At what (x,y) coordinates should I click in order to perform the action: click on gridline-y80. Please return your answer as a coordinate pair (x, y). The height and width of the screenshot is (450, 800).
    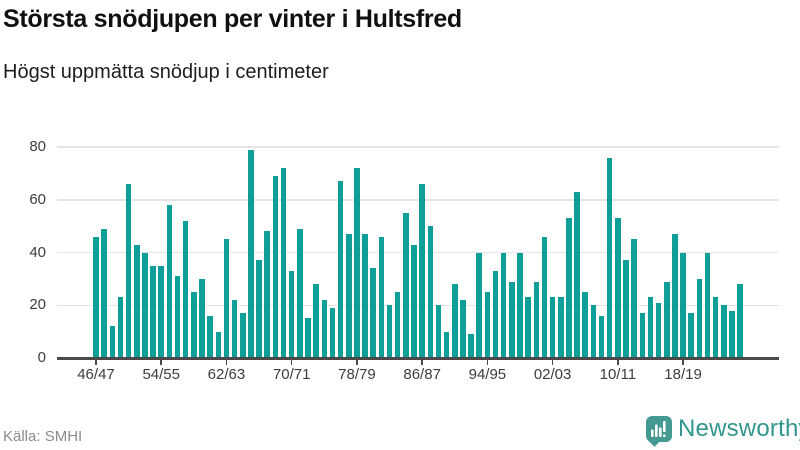
    Looking at the image, I should click on (418, 147).